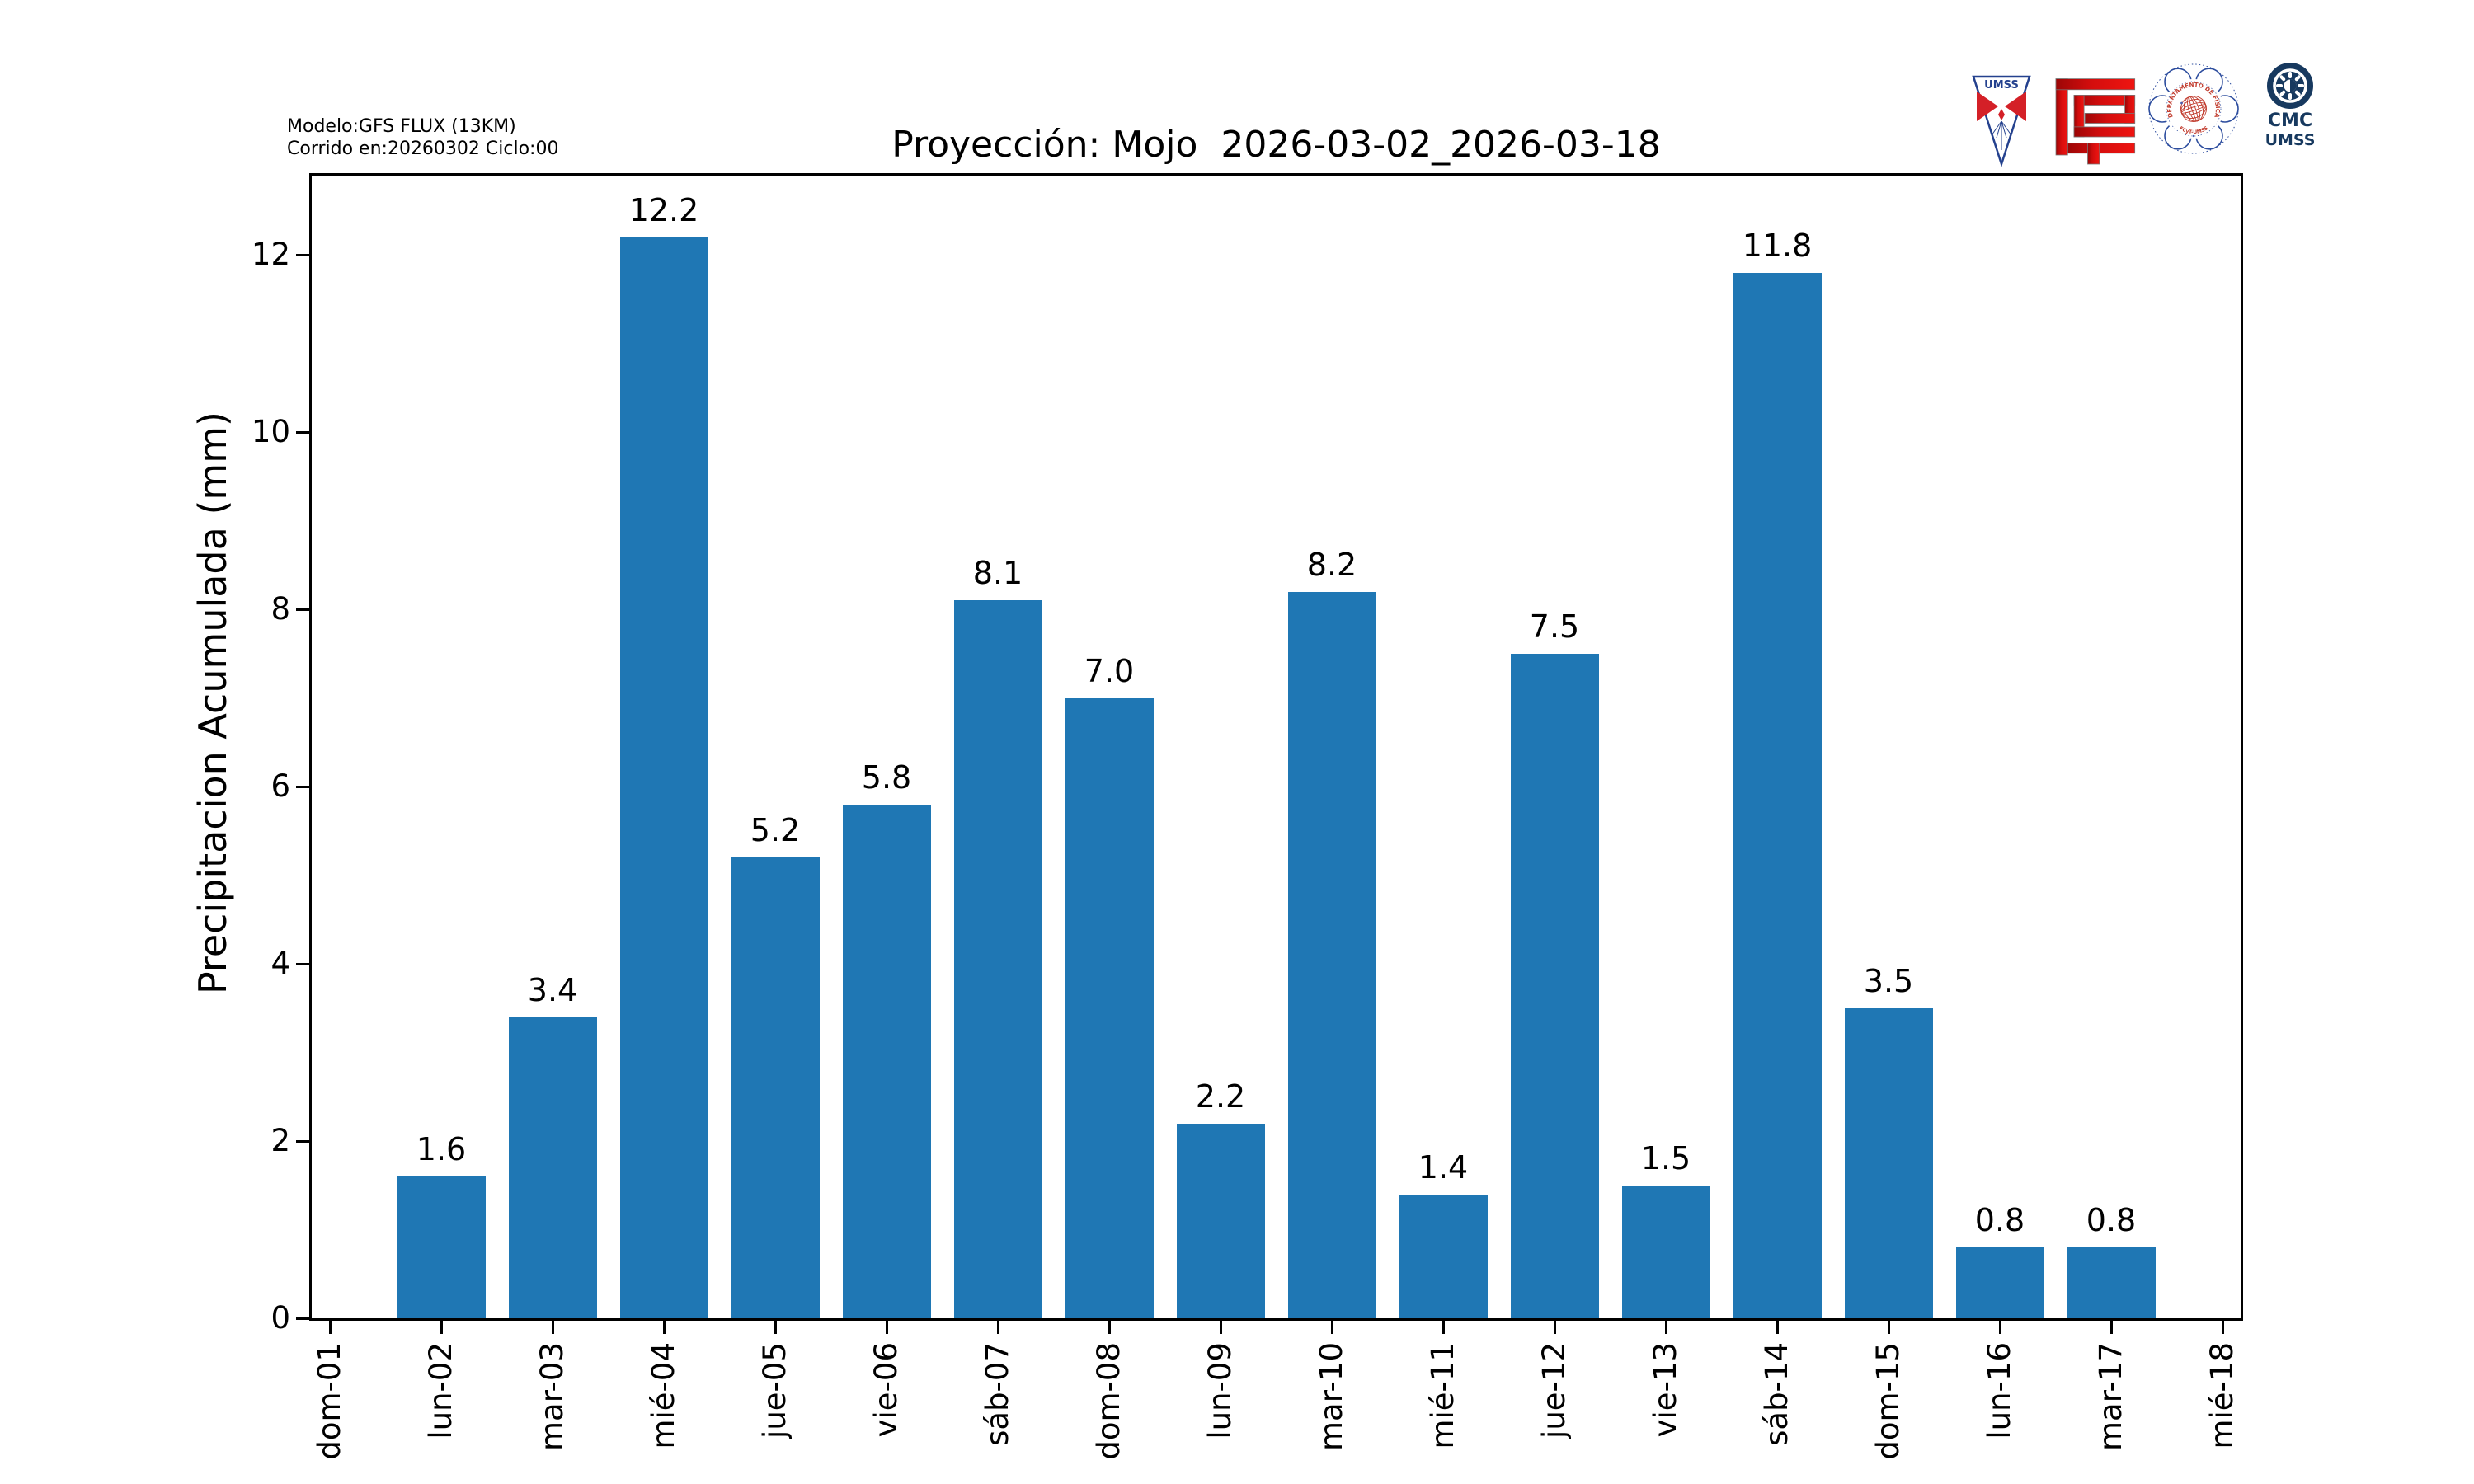 The image size is (2474, 1484). Describe the element at coordinates (663, 210) in the screenshot. I see `bar-value-label: 12.2` at that location.